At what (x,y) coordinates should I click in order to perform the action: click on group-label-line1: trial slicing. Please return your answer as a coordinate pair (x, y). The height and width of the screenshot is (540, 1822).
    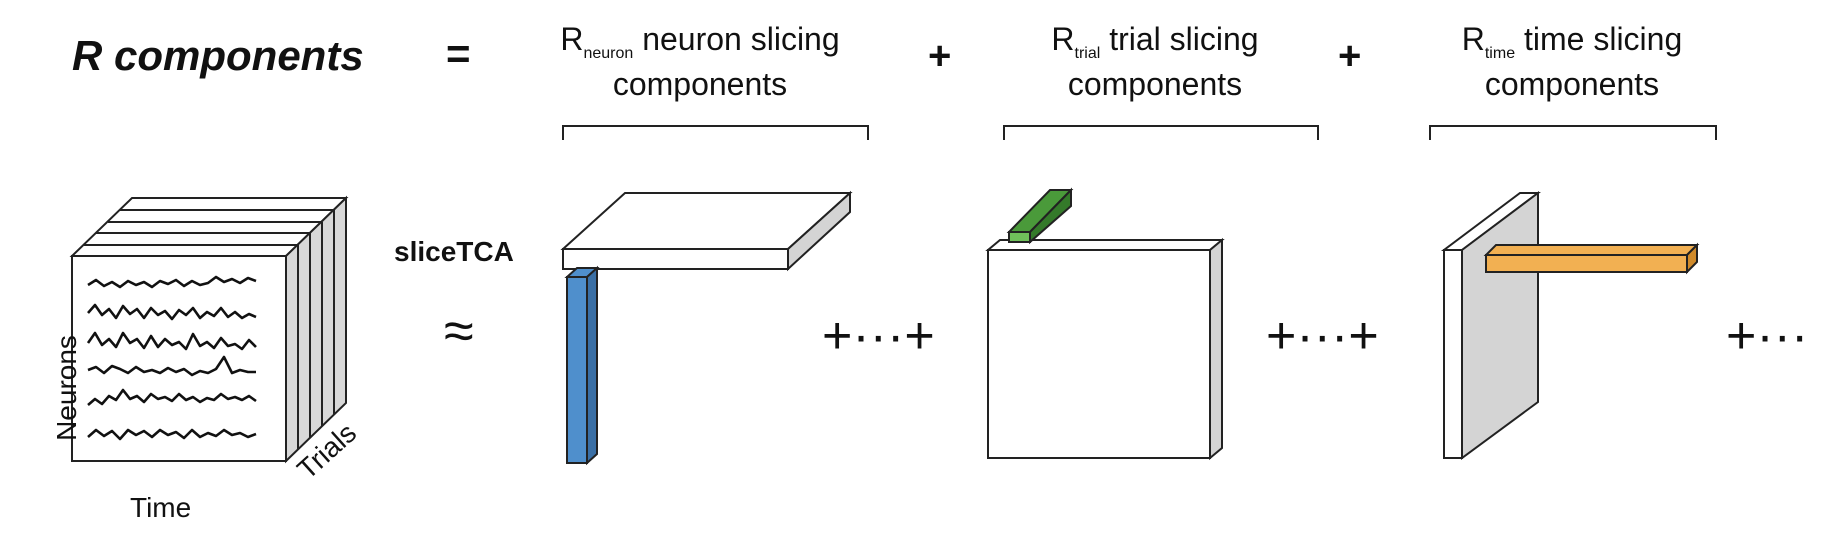
    Looking at the image, I should click on (1184, 39).